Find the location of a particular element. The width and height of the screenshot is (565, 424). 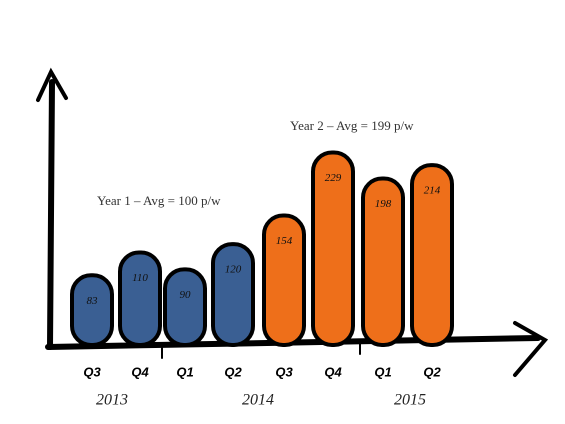

annotation: Year 2 – Avg = 199 p/w is located at coordinates (352, 125).